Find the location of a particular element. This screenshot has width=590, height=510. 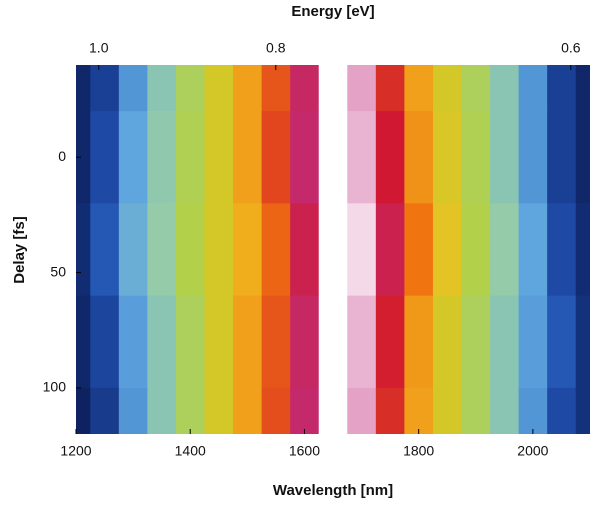

y-axis-label: Delay [fs] is located at coordinates (19, 250).